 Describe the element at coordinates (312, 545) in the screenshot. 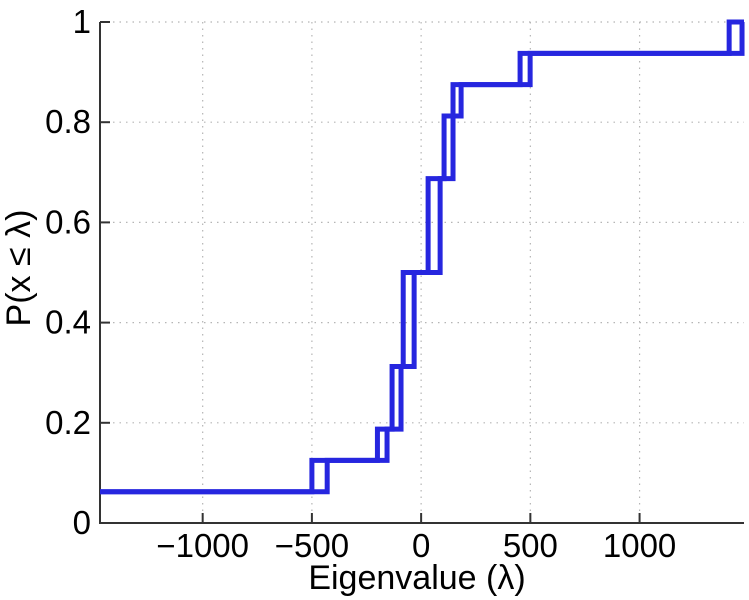

I see `x-tick-label: −500` at that location.